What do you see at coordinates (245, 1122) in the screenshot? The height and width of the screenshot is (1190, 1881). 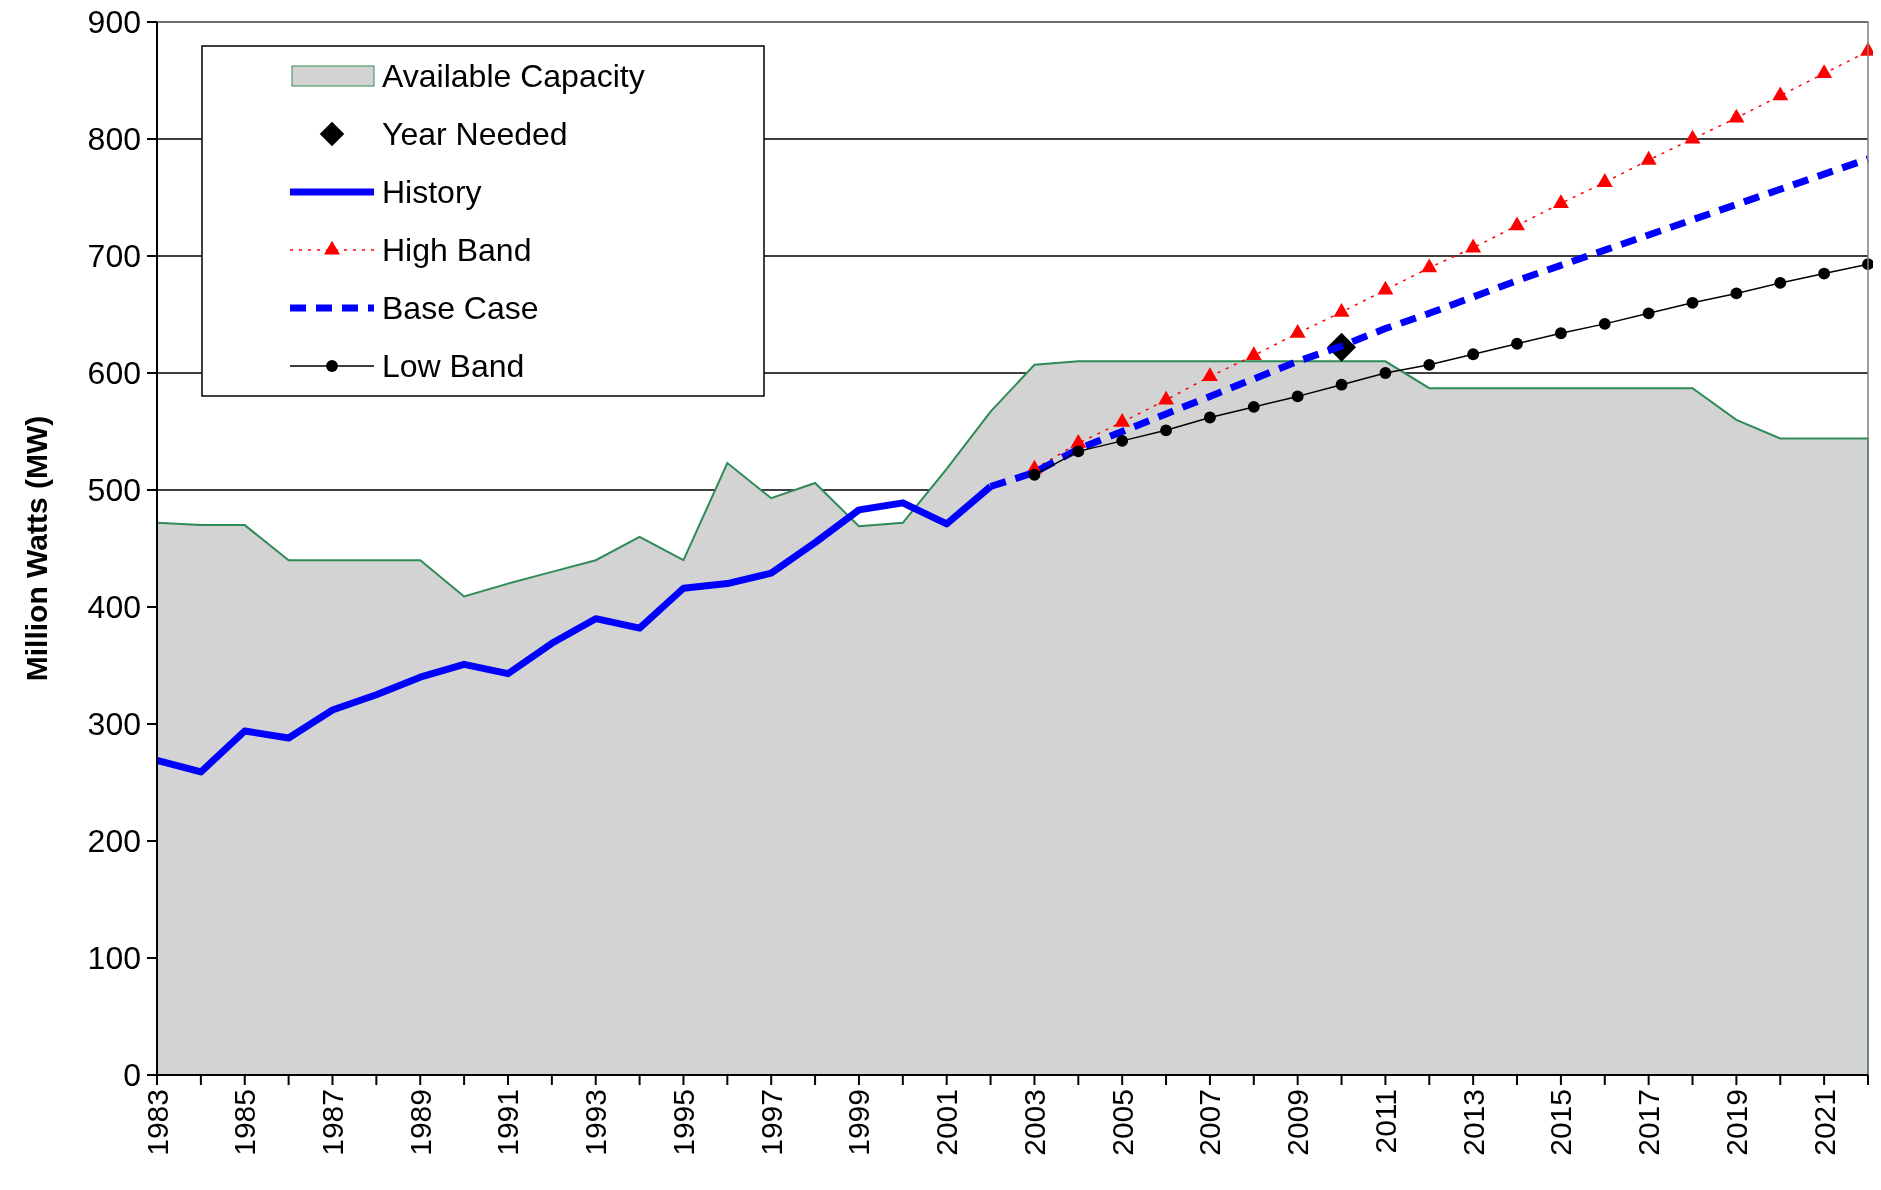 I see `x-tick-label: 1985` at bounding box center [245, 1122].